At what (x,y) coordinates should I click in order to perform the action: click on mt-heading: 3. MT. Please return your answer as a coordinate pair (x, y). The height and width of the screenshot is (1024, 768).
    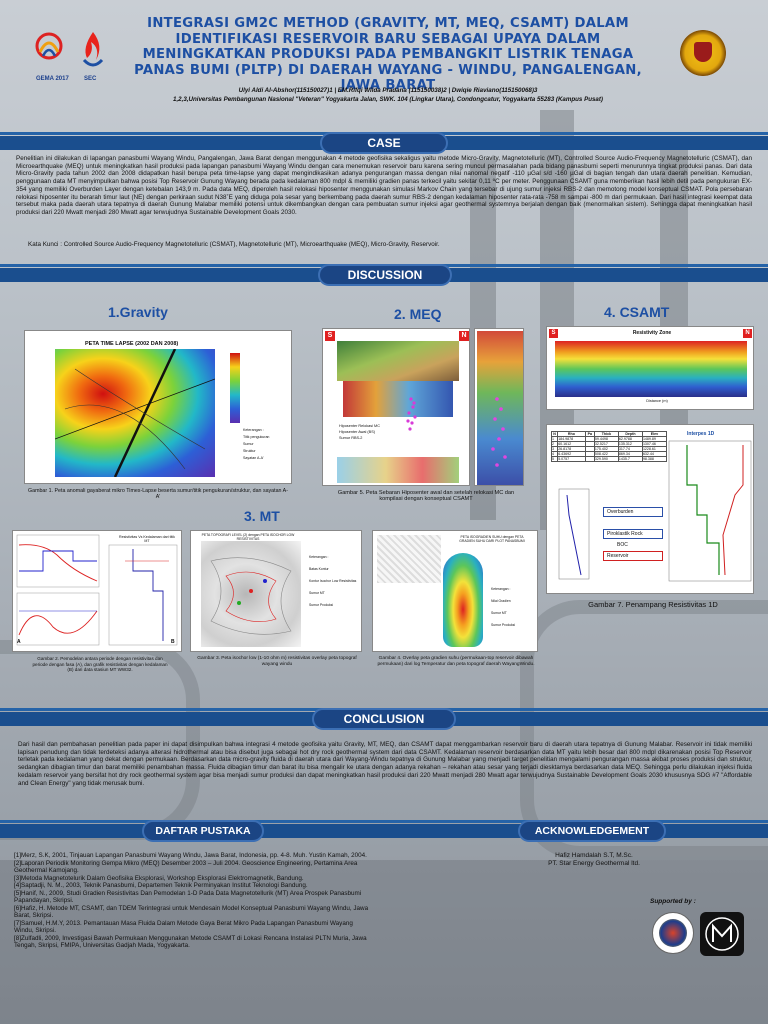
    Looking at the image, I should click on (262, 516).